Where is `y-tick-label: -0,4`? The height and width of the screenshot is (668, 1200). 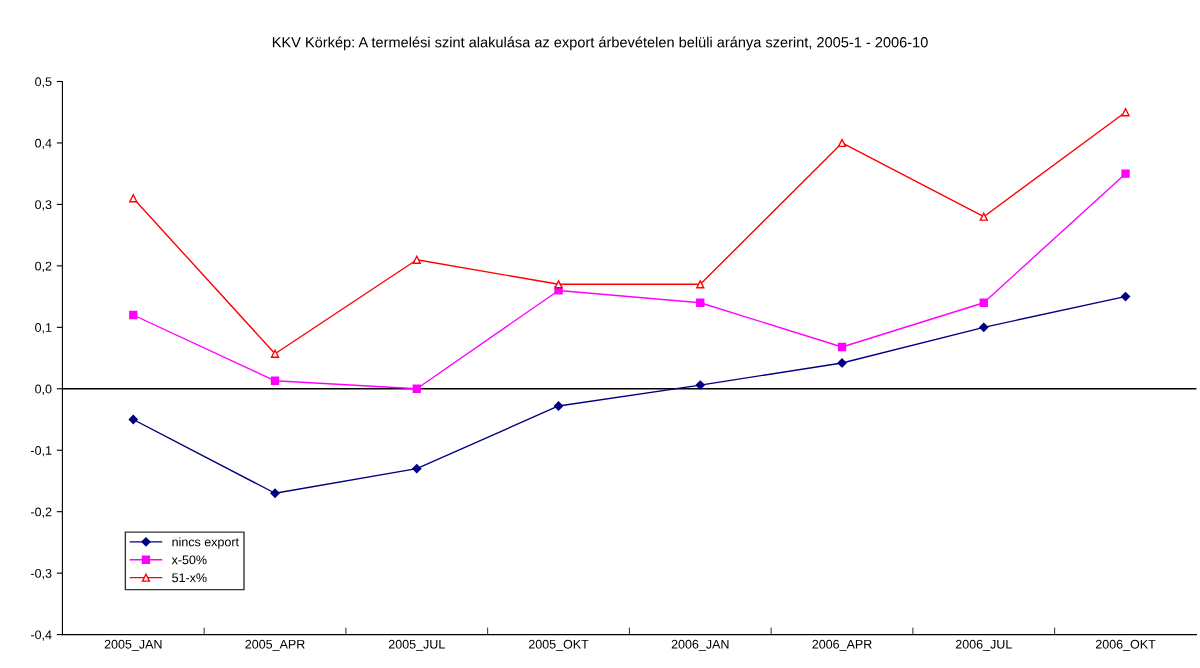
y-tick-label: -0,4 is located at coordinates (41, 635).